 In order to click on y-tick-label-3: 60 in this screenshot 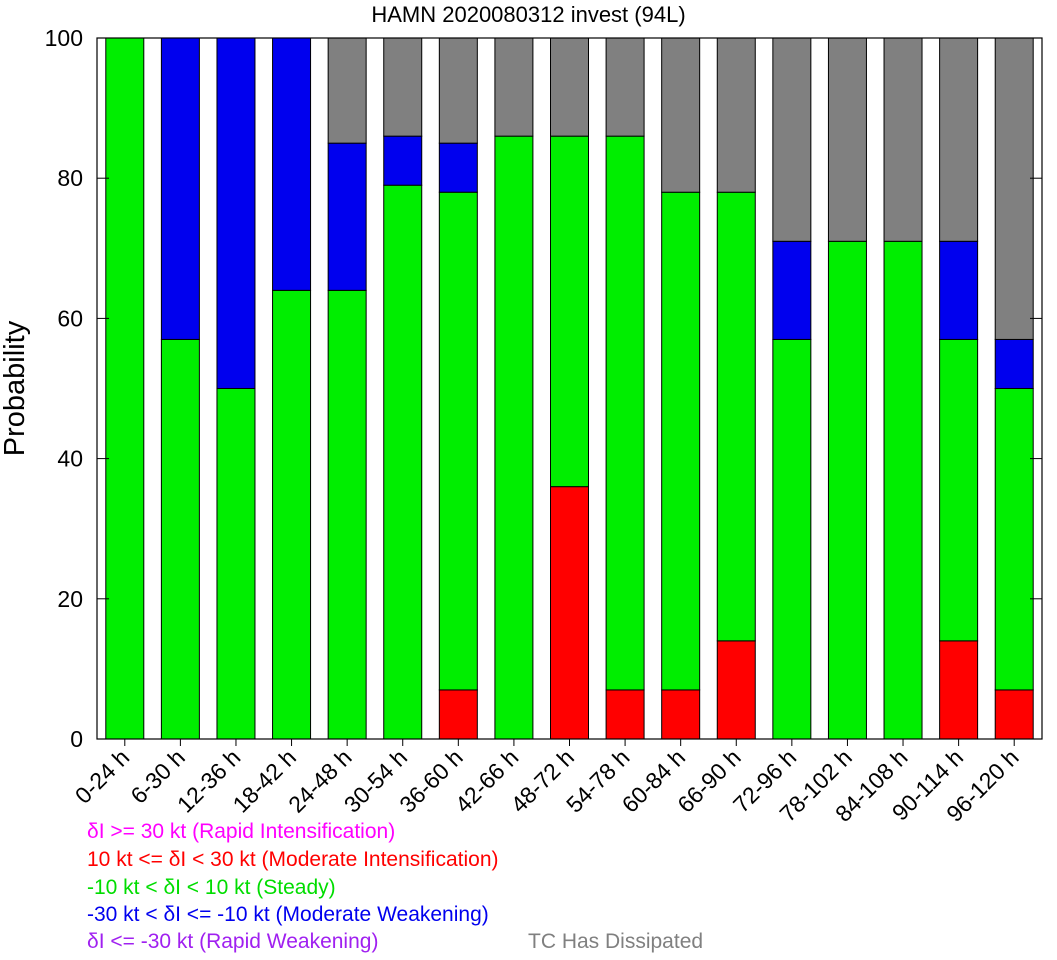, I will do `click(70, 318)`.